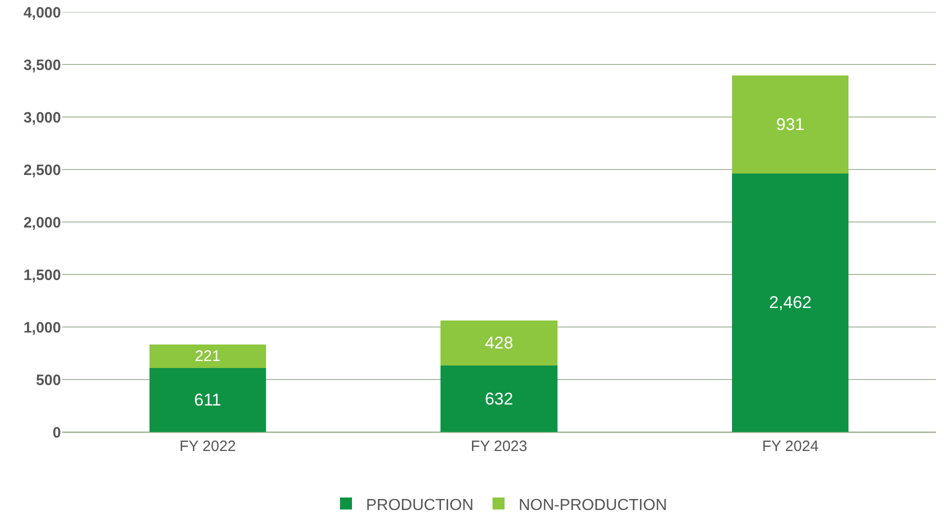 Image resolution: width=944 pixels, height=529 pixels. What do you see at coordinates (42, 13) in the screenshot?
I see `y-tick-label: 4,000` at bounding box center [42, 13].